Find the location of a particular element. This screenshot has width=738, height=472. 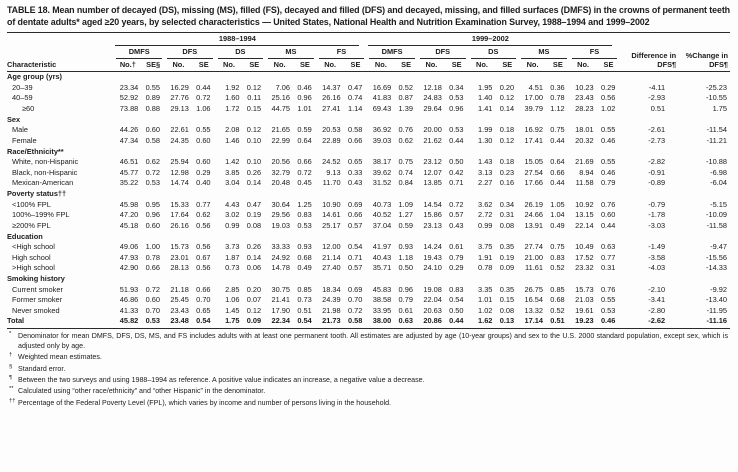

value-cell: 0.59 is located at coordinates (304, 130).